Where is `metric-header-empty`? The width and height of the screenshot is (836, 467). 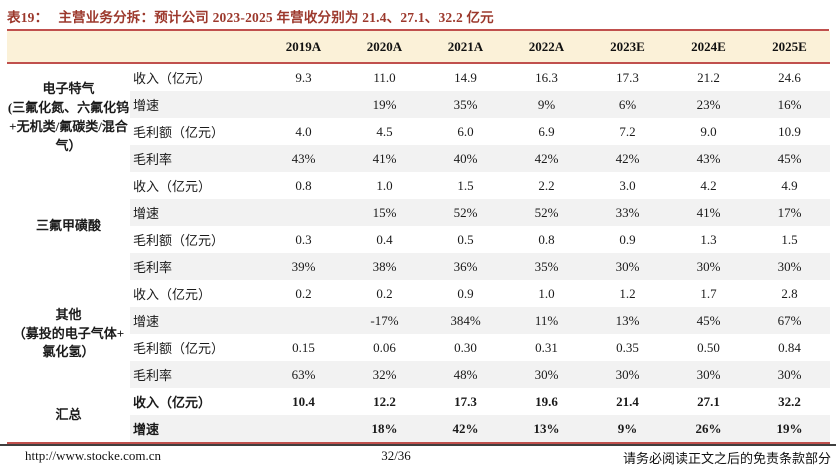 metric-header-empty is located at coordinates (196, 47).